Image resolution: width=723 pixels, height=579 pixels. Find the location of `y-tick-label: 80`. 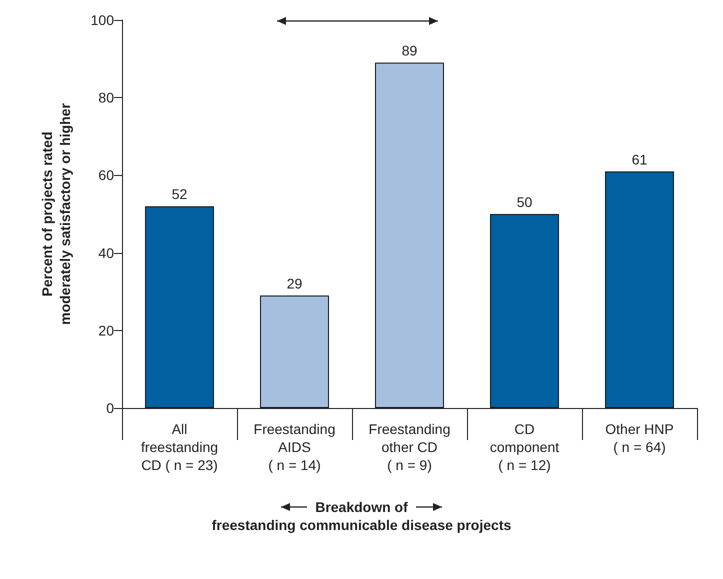

y-tick-label: 80 is located at coordinates (106, 98).